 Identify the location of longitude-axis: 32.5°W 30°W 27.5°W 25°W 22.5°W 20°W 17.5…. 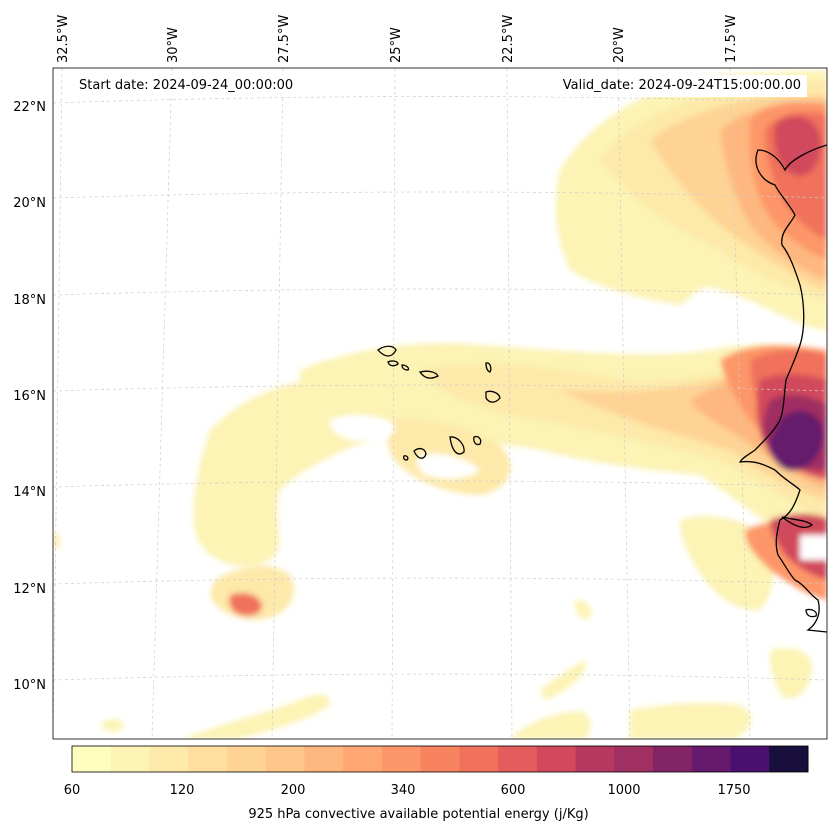
(397, 39).